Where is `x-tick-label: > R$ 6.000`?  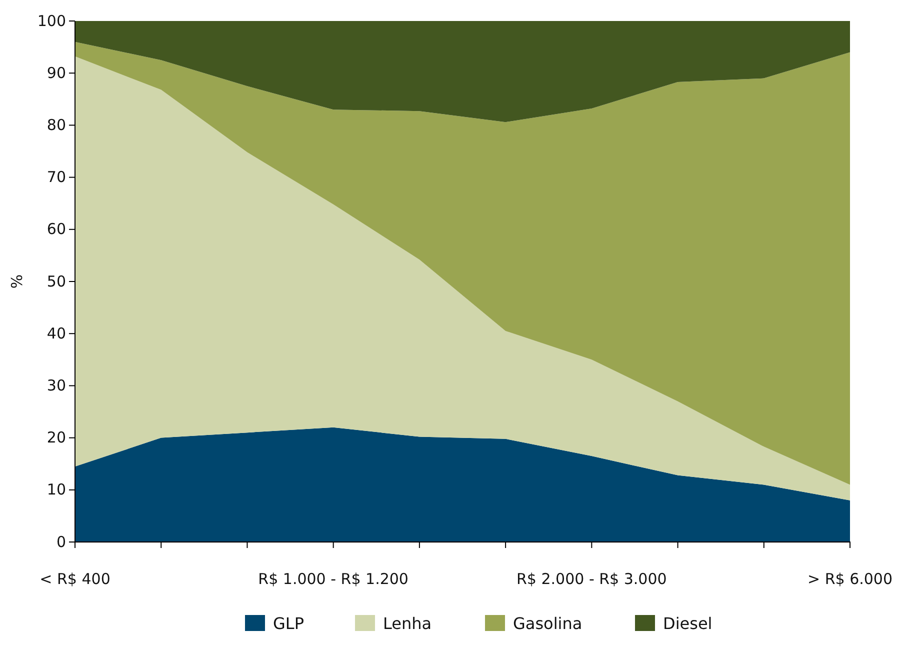 x-tick-label: > R$ 6.000 is located at coordinates (850, 579).